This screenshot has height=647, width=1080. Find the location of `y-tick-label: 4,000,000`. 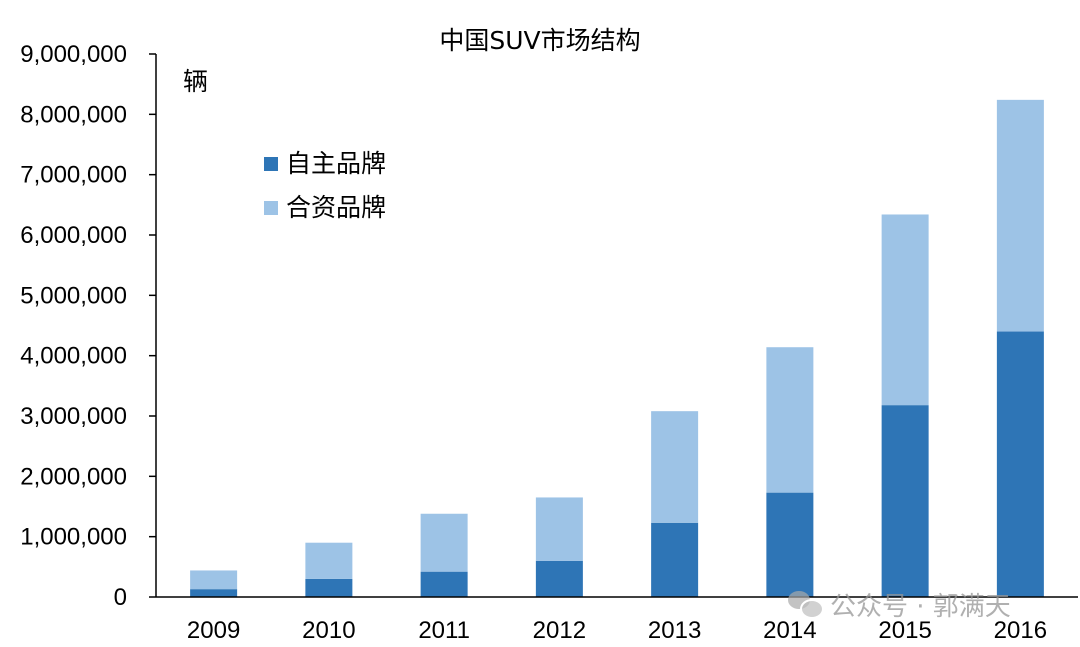

y-tick-label: 4,000,000 is located at coordinates (73, 356).